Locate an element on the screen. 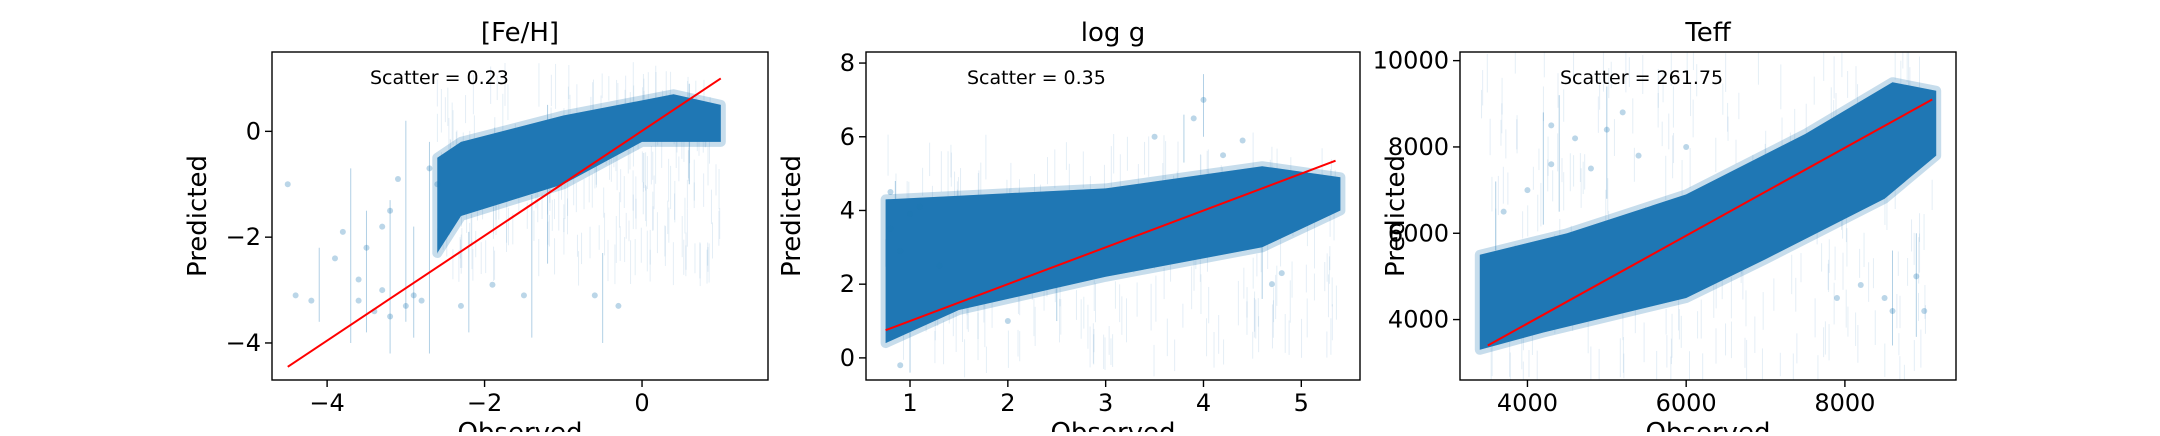 The image size is (2160, 436). x-tick: 4000 is located at coordinates (1527, 398).